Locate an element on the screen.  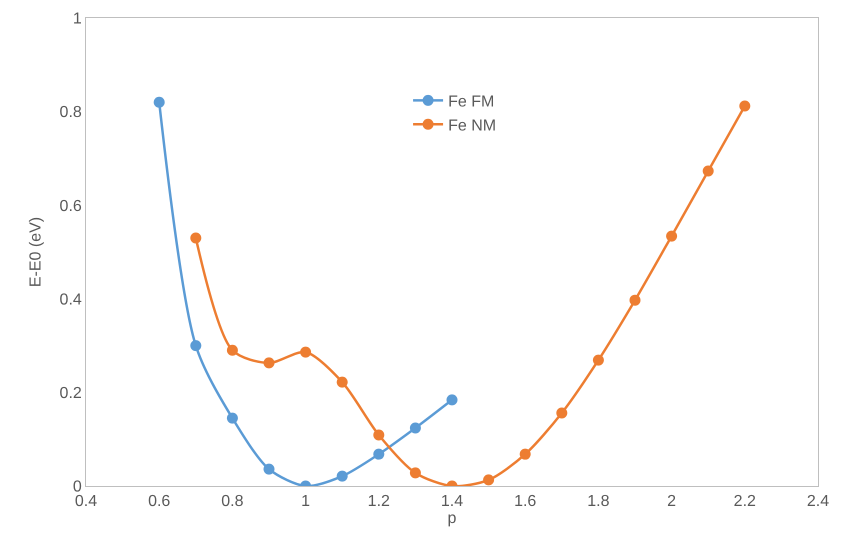
y-tick-label: 0.6 is located at coordinates (71, 206).